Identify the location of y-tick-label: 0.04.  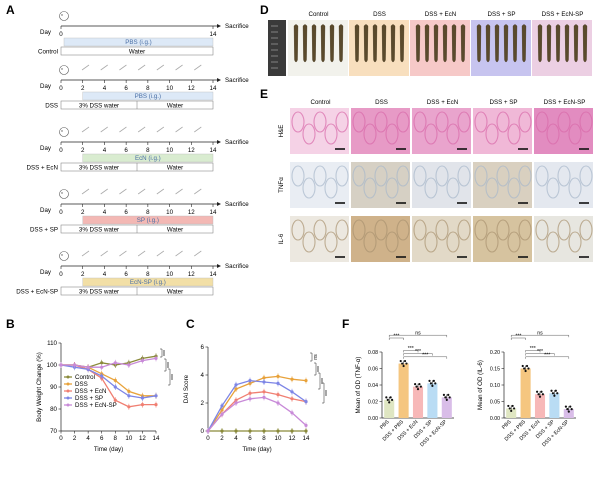
(373, 386).